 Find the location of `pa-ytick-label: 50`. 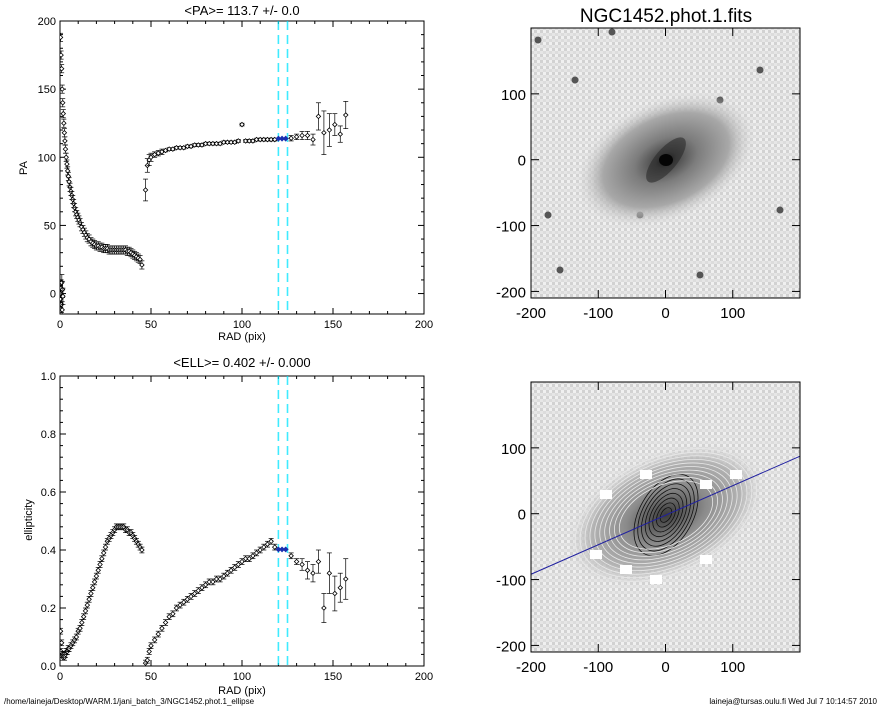

pa-ytick-label: 50 is located at coordinates (50, 226).